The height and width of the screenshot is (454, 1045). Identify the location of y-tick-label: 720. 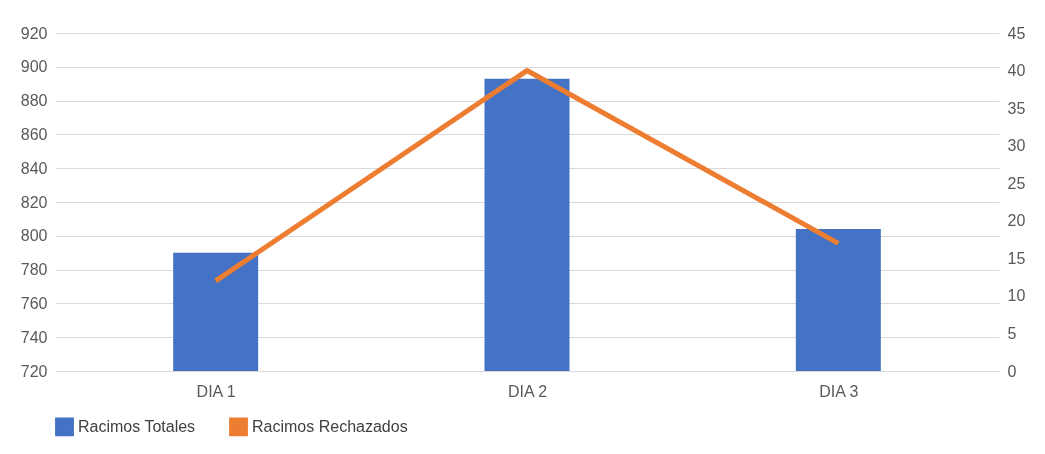
(34, 371).